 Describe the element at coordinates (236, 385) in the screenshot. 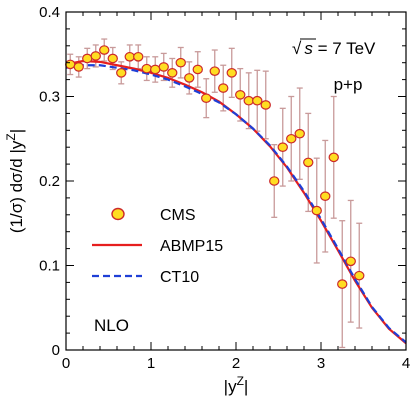

I see `x-axis-title: |yZ|` at that location.